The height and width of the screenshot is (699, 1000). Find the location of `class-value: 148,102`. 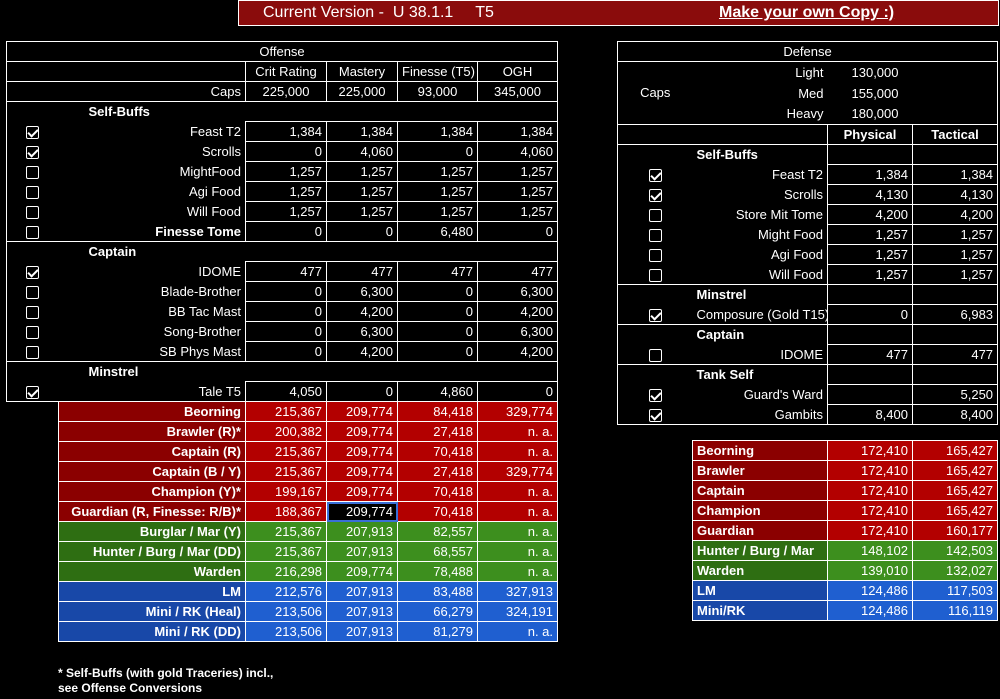

class-value: 148,102 is located at coordinates (870, 550).